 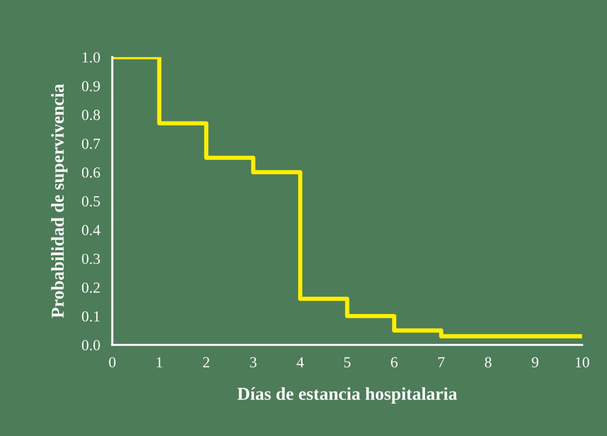 What do you see at coordinates (91, 259) in the screenshot?
I see `y-tick-label: 0.3` at bounding box center [91, 259].